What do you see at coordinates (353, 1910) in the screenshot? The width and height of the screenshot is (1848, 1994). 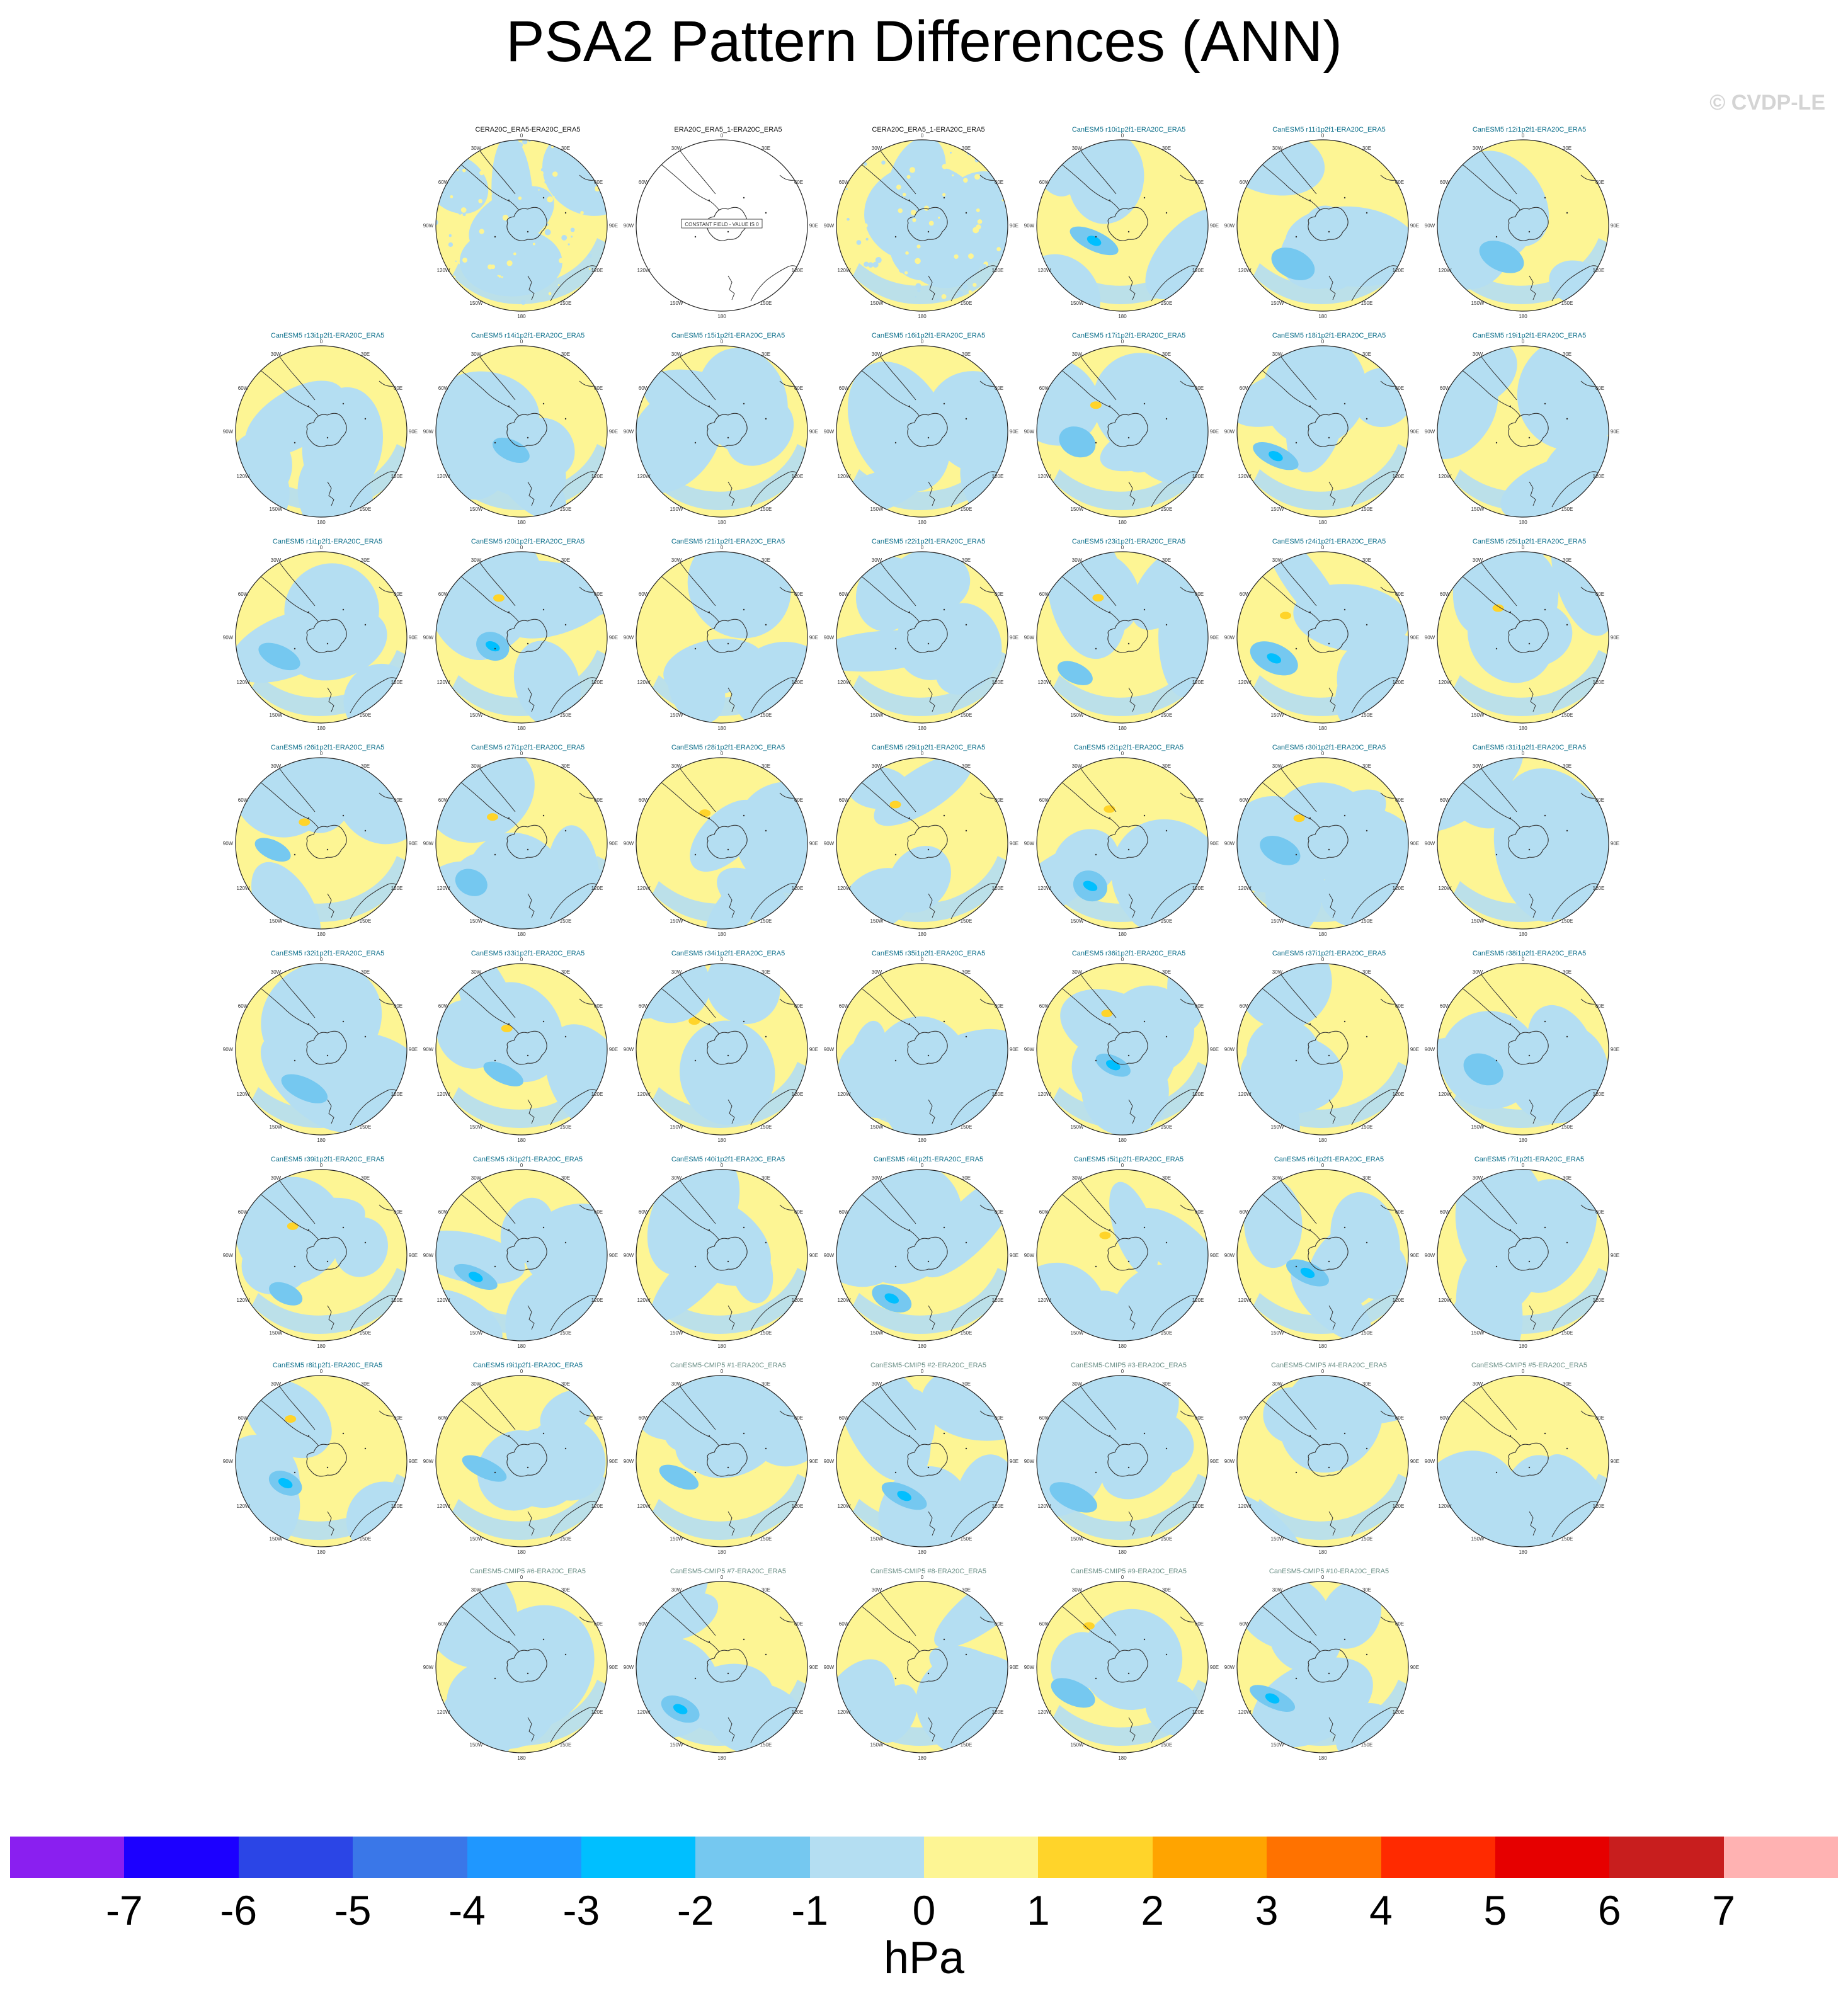 I see `colorbar-tick-label: -5` at bounding box center [353, 1910].